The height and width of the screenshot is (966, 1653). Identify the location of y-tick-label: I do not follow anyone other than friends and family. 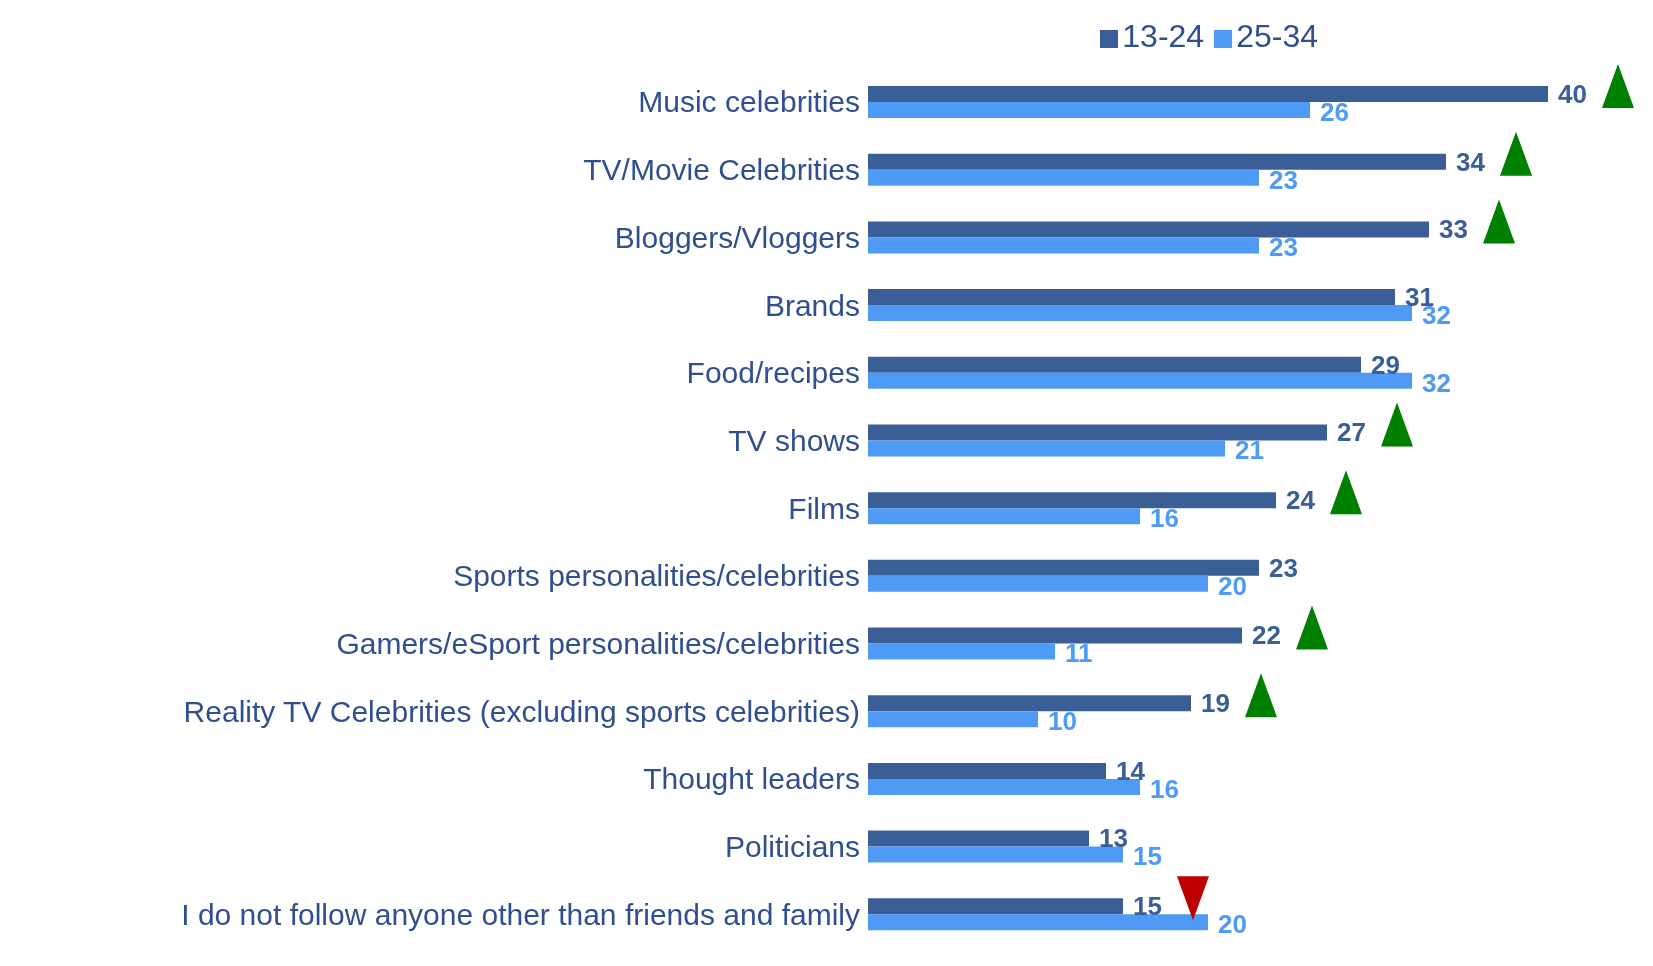
(520, 914).